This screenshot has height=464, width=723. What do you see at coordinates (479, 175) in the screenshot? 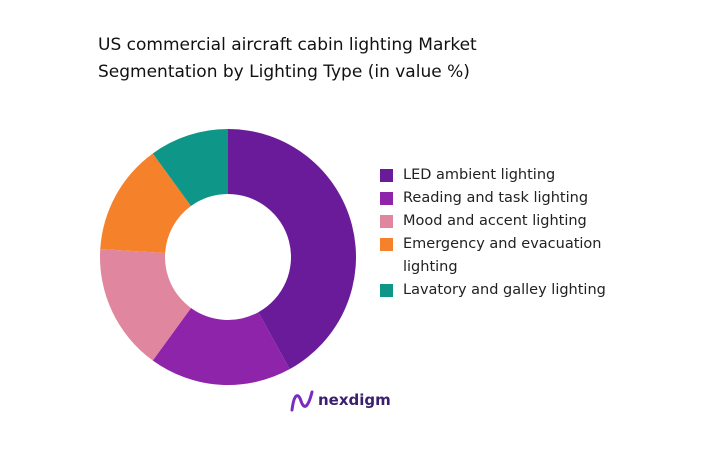
I see `legend-label: LED ambient lighting` at bounding box center [479, 175].